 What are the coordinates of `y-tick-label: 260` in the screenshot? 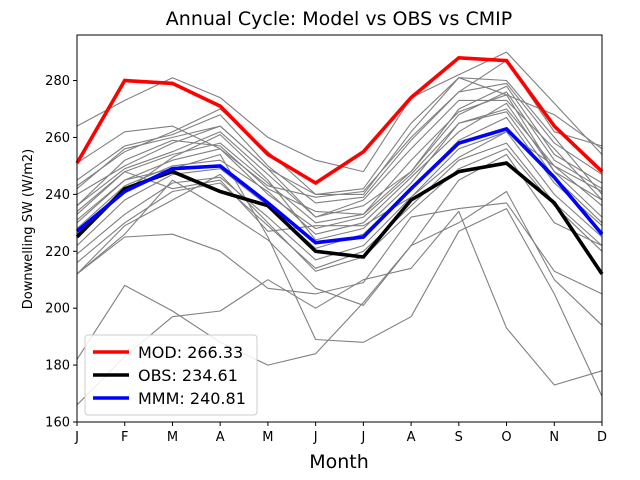 It's located at (57, 138).